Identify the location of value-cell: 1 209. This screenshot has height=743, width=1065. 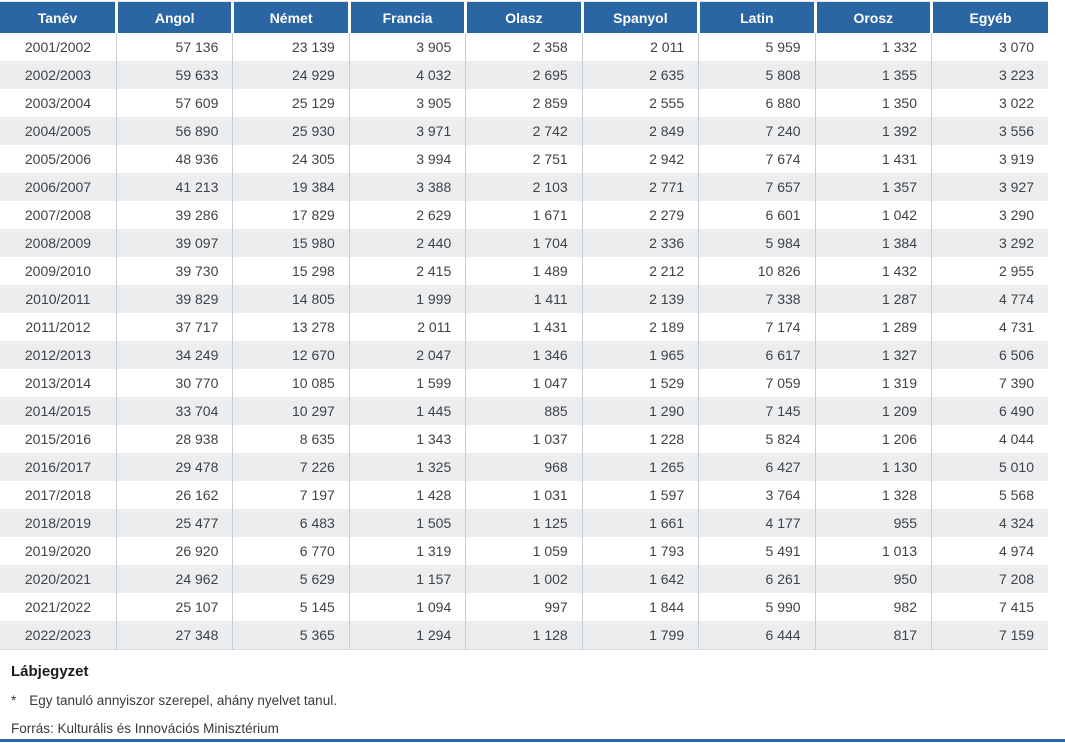
(873, 411).